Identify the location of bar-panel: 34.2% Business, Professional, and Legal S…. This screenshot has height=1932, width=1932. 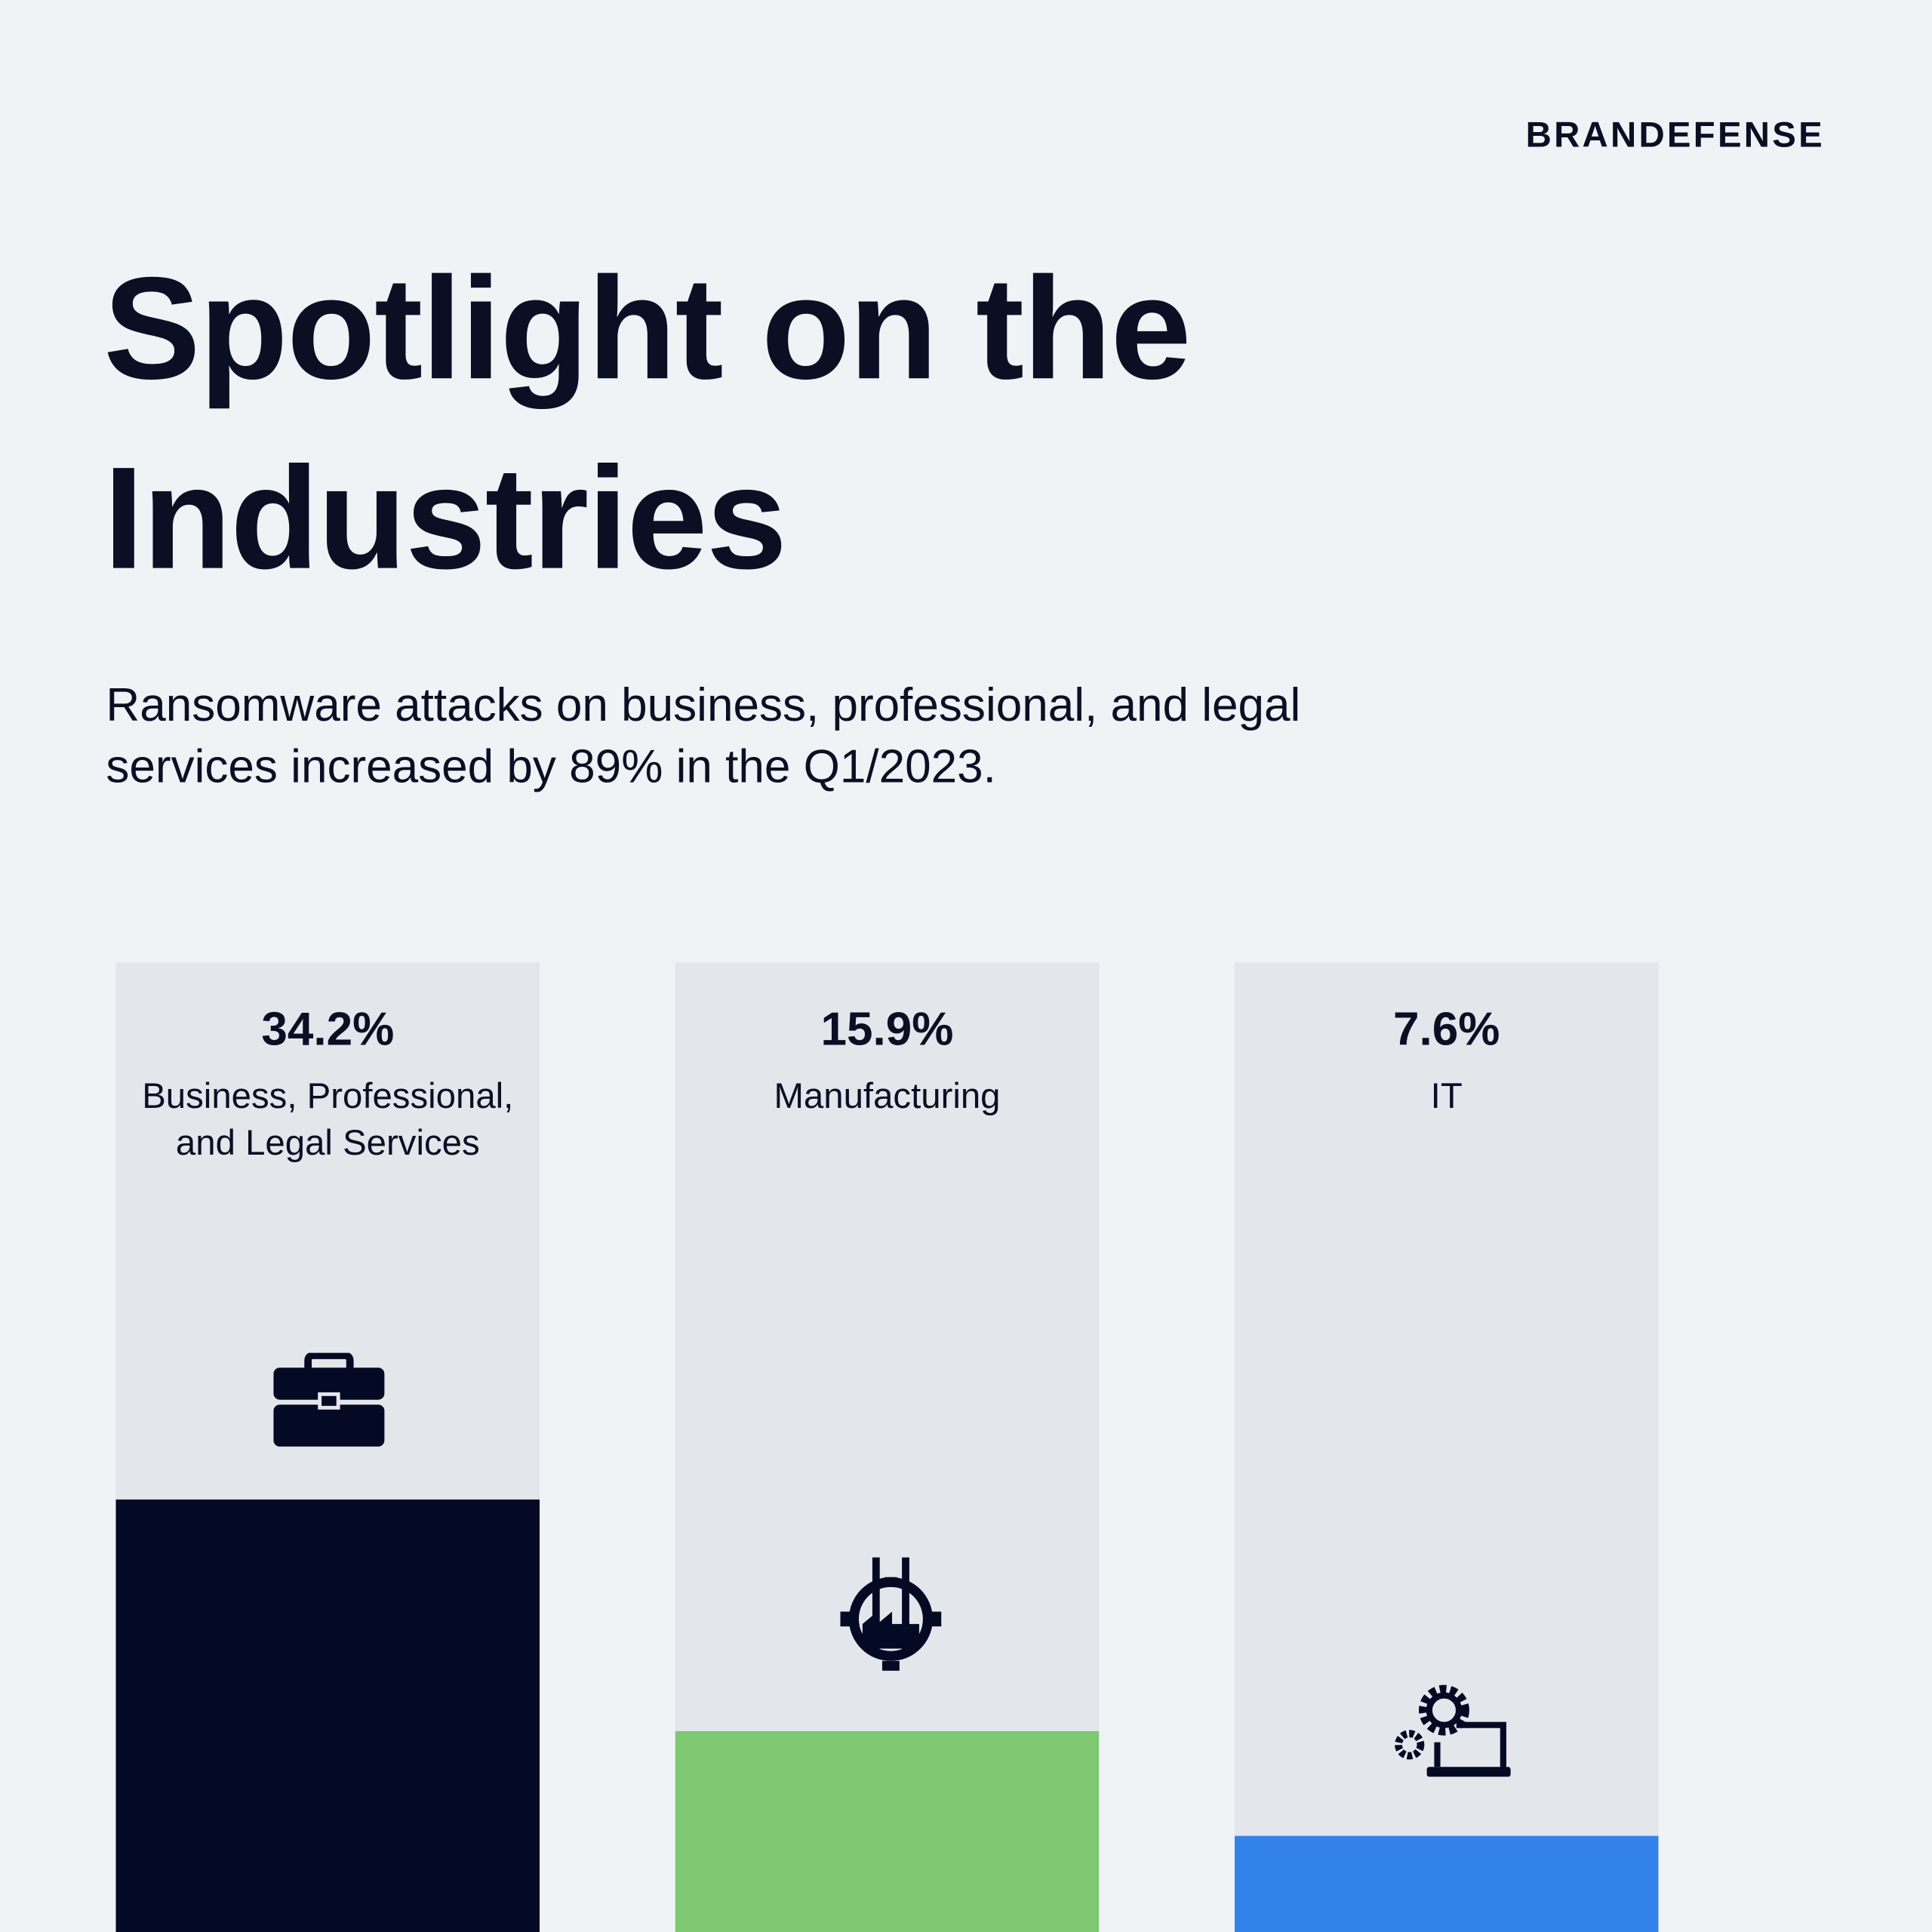
(327, 1447).